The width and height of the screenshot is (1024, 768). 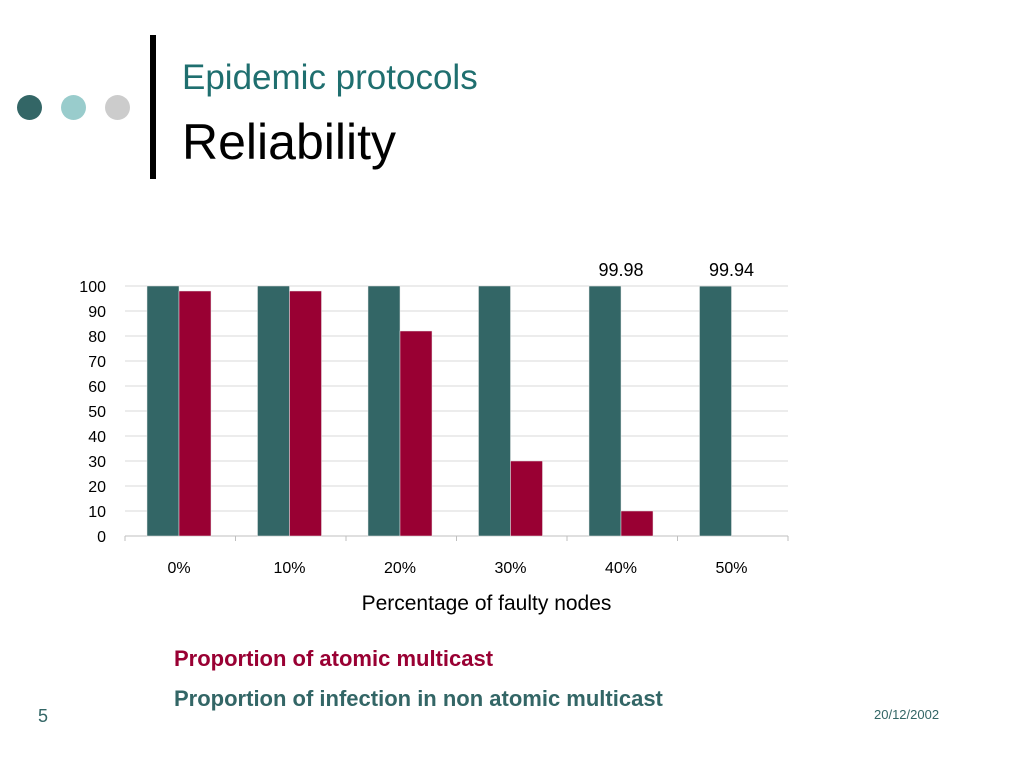 I want to click on y-tick-label: 90, so click(x=97, y=312).